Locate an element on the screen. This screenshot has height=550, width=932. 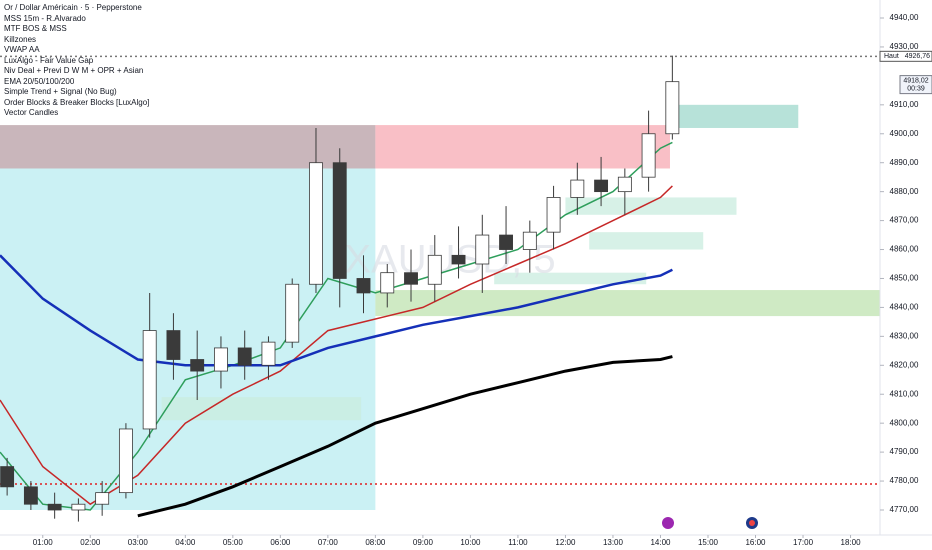
indicator-name: VWAP AA is located at coordinates (22, 49).